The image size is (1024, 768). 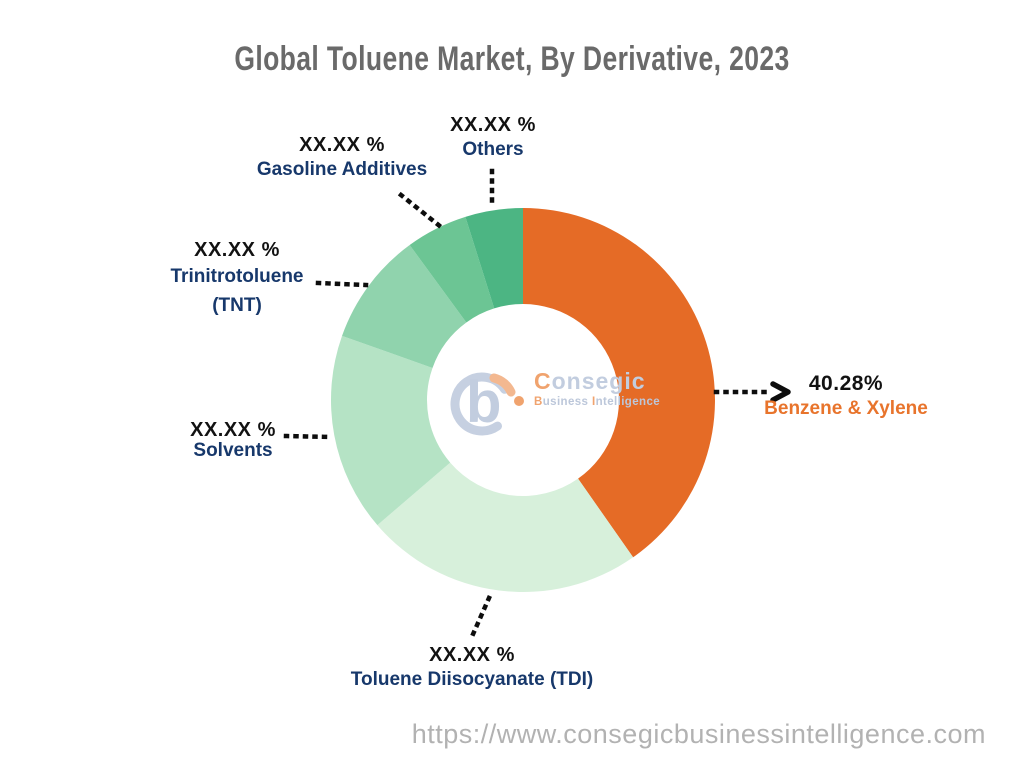 I want to click on watermark-logo: b Consegic Business Intelligence, so click(x=549, y=398).